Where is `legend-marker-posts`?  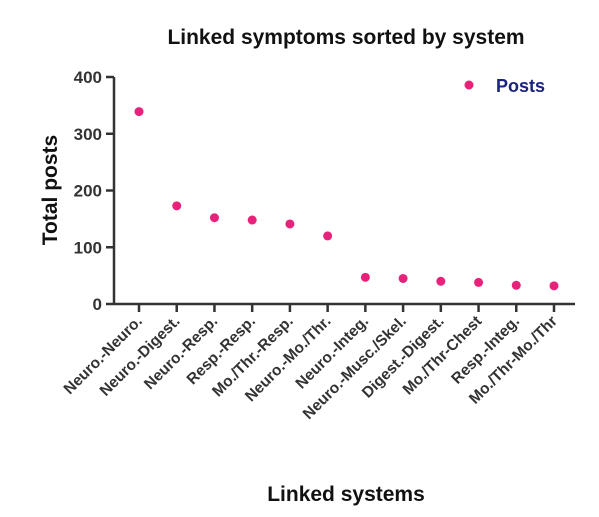 legend-marker-posts is located at coordinates (469, 85).